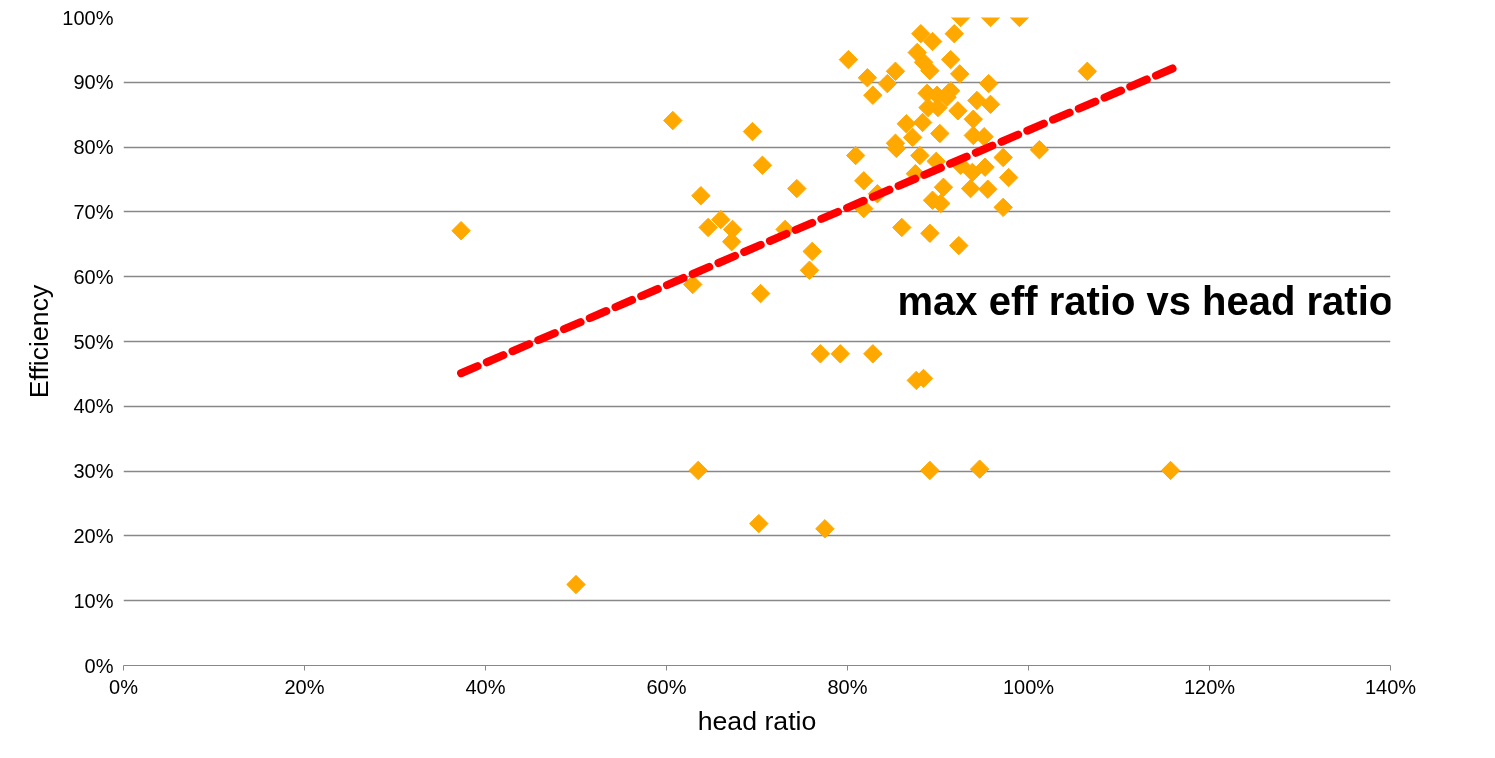  I want to click on x-axis-title: head ratio, so click(757, 720).